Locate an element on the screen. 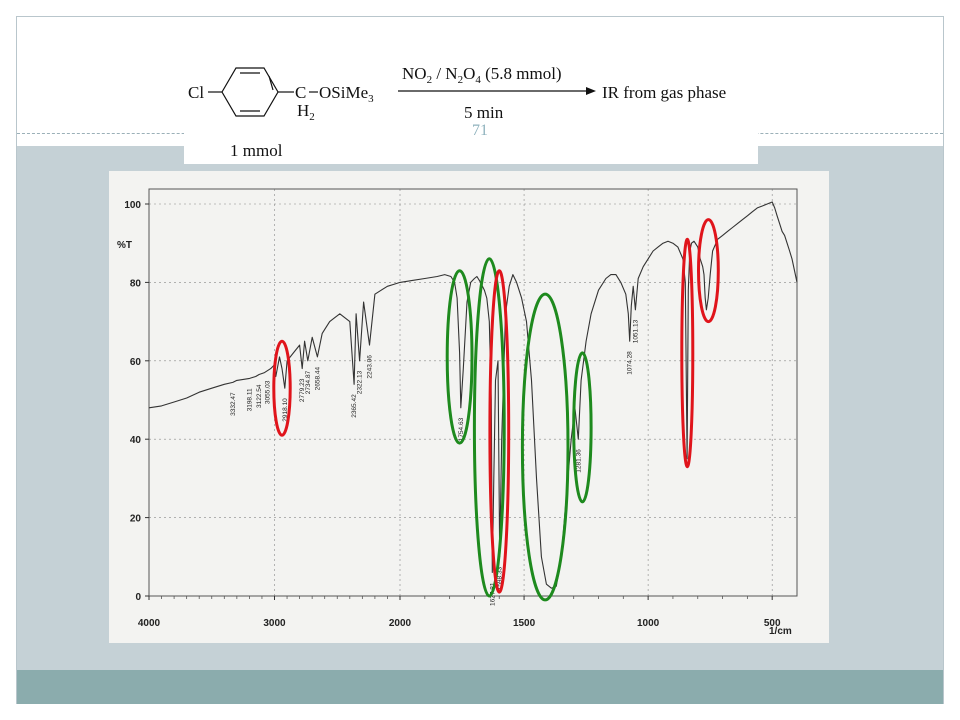  peak-label: 2322.13 is located at coordinates (360, 382).